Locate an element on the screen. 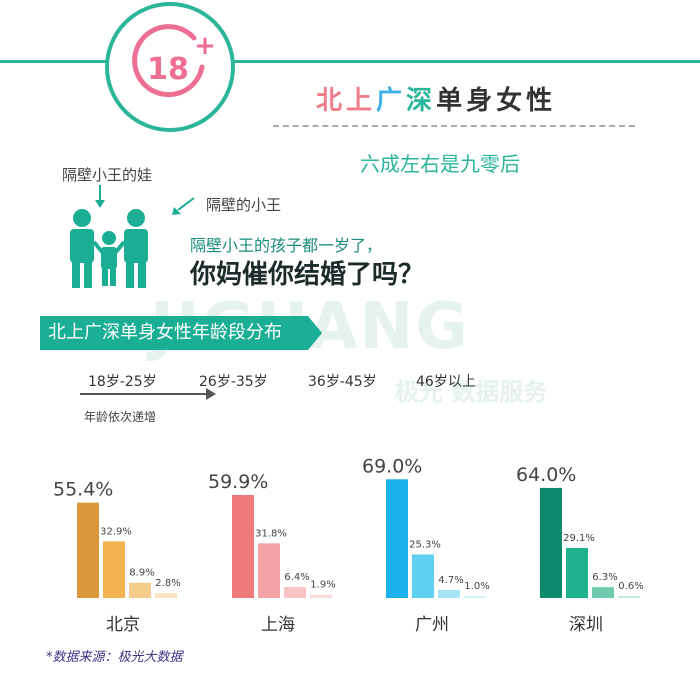 Image resolution: width=700 pixels, height=700 pixels. title-char-1: 上 is located at coordinates (361, 101).